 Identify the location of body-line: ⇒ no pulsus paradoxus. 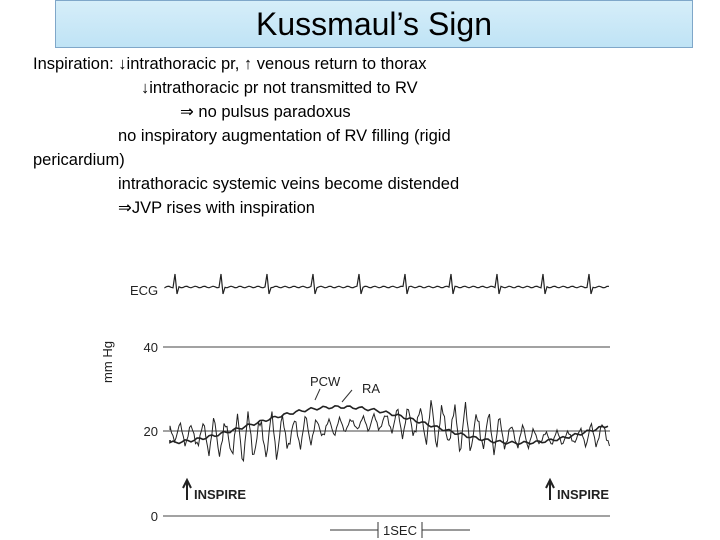
(265, 112).